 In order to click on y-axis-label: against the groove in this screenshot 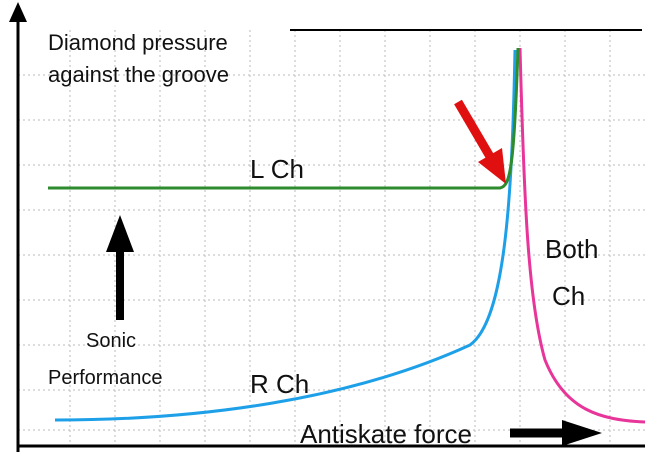, I will do `click(138, 74)`.